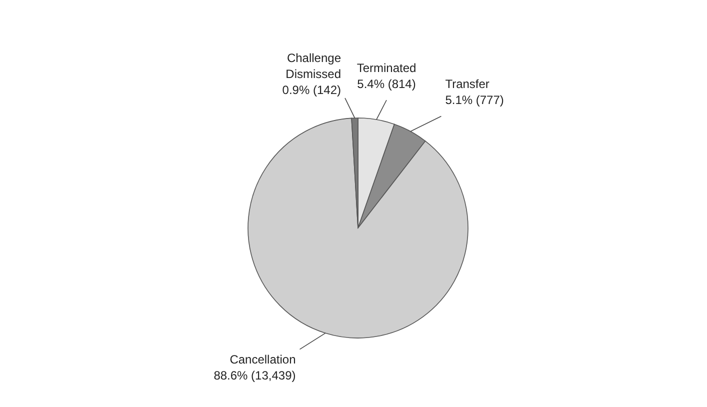 This screenshot has width=707, height=407. I want to click on data-label: 5.1% (777), so click(474, 100).